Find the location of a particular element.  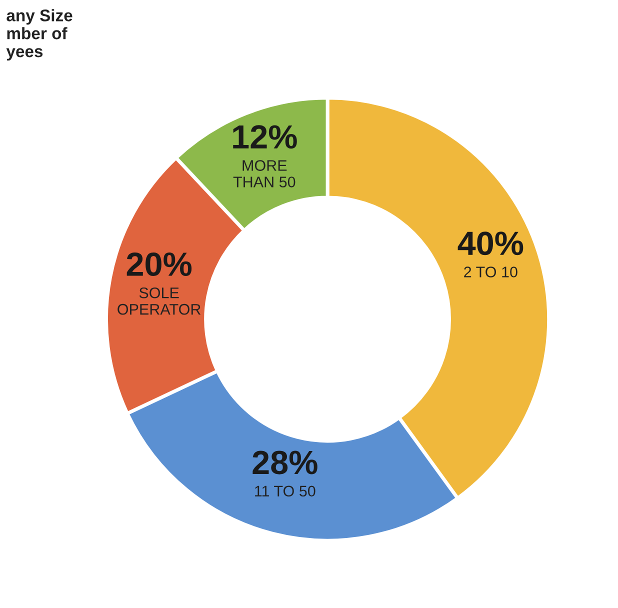

slice-label: MORE THAN 50 is located at coordinates (264, 174).